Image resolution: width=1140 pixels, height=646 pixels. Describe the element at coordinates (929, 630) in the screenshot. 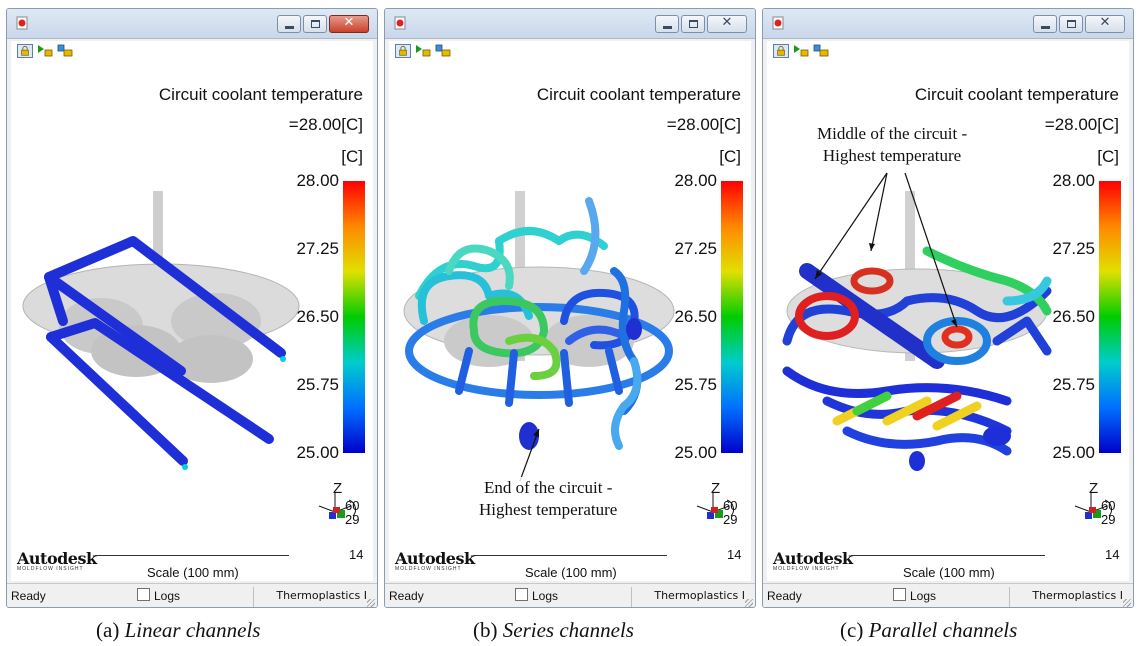

I see `caption-parallel: (c) Parallel channels` at that location.